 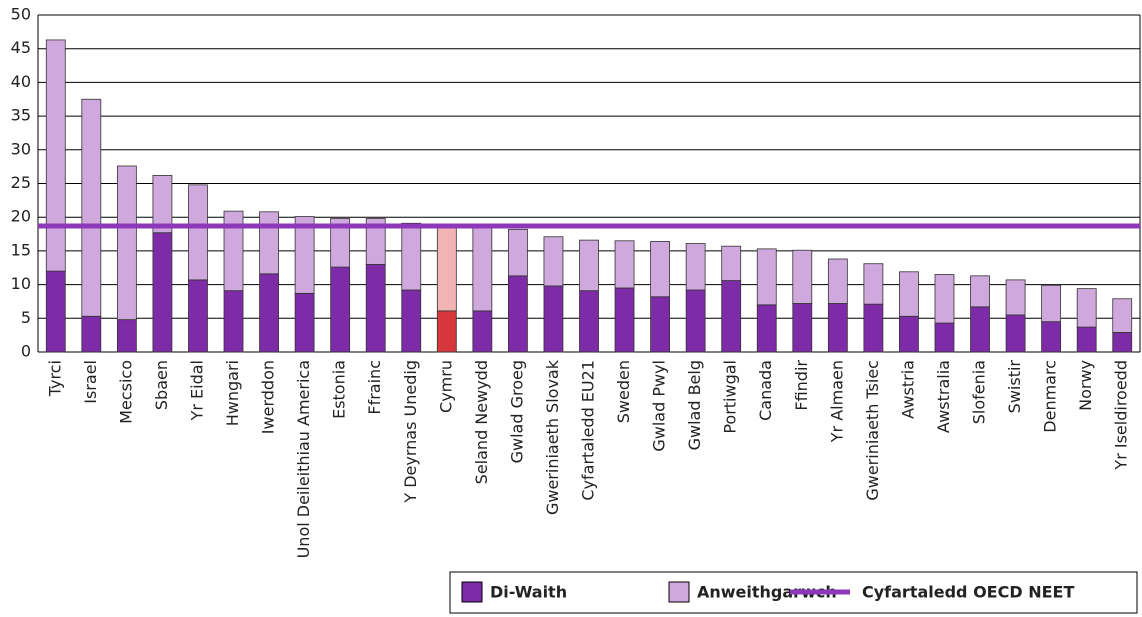 I want to click on x-tick-label: Sbaen, so click(x=161, y=385).